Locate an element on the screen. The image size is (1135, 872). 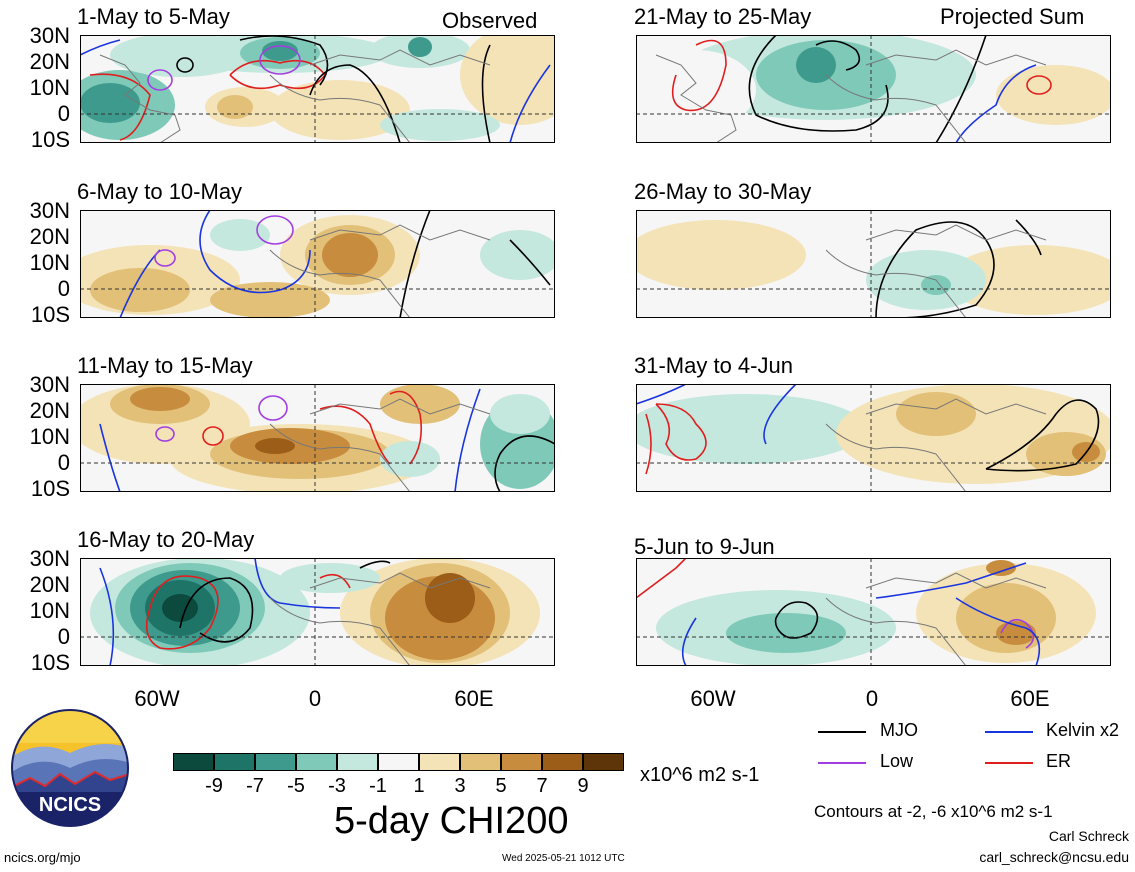
legend-low-line is located at coordinates (842, 763).